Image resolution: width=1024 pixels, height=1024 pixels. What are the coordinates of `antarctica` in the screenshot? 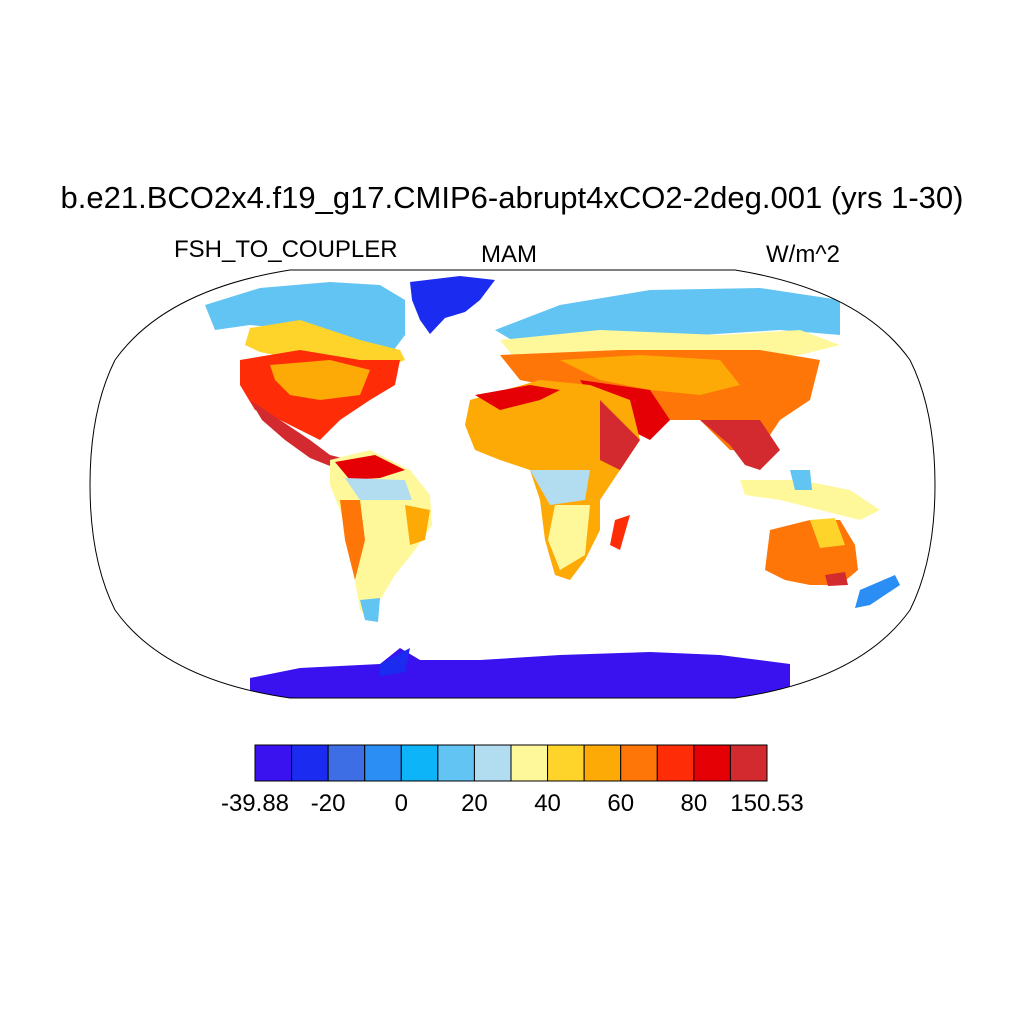 It's located at (520, 673).